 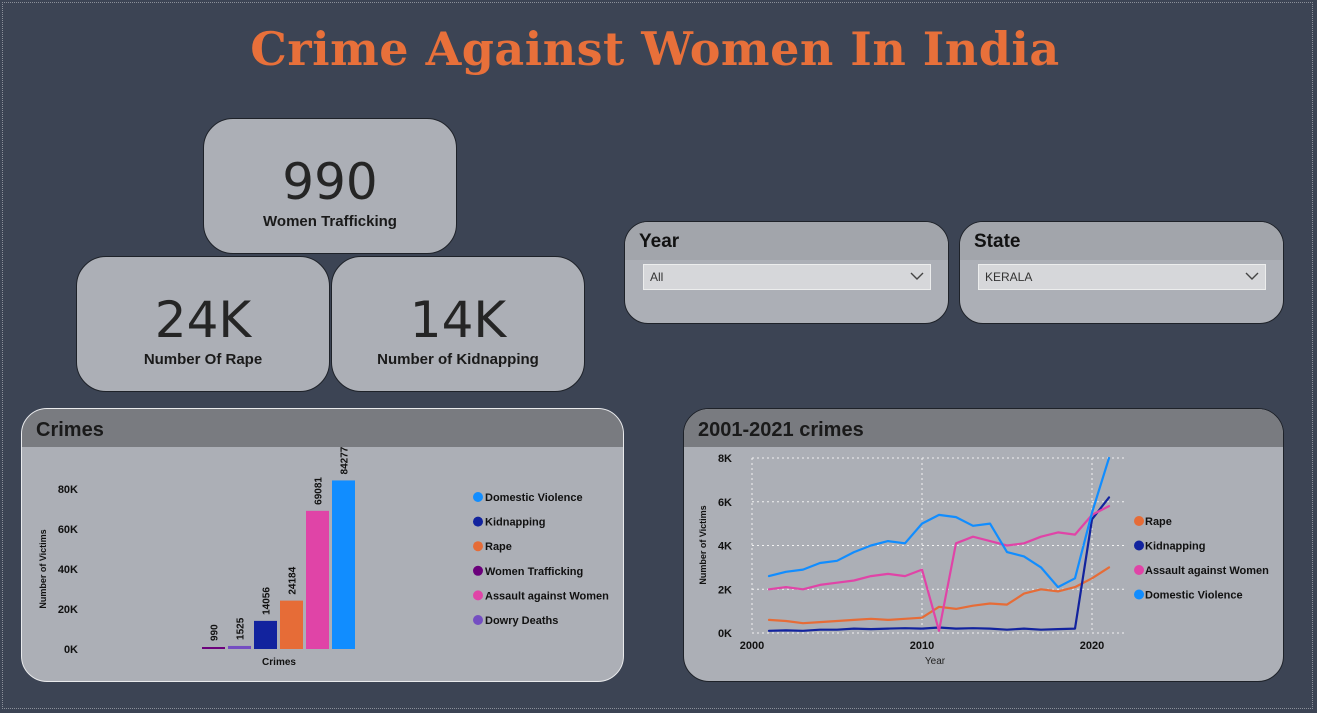 What do you see at coordinates (68, 530) in the screenshot?
I see `y-tick-label: 60K` at bounding box center [68, 530].